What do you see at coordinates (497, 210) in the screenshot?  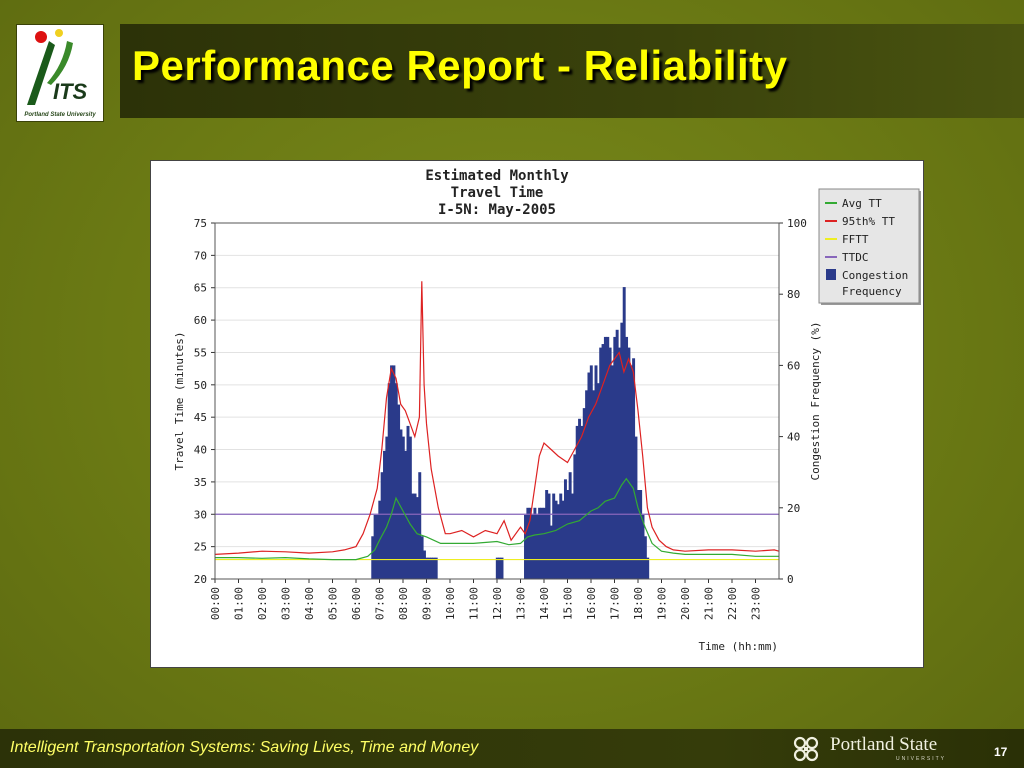 I see `chart-title-line: I-5N: May-2005` at bounding box center [497, 210].